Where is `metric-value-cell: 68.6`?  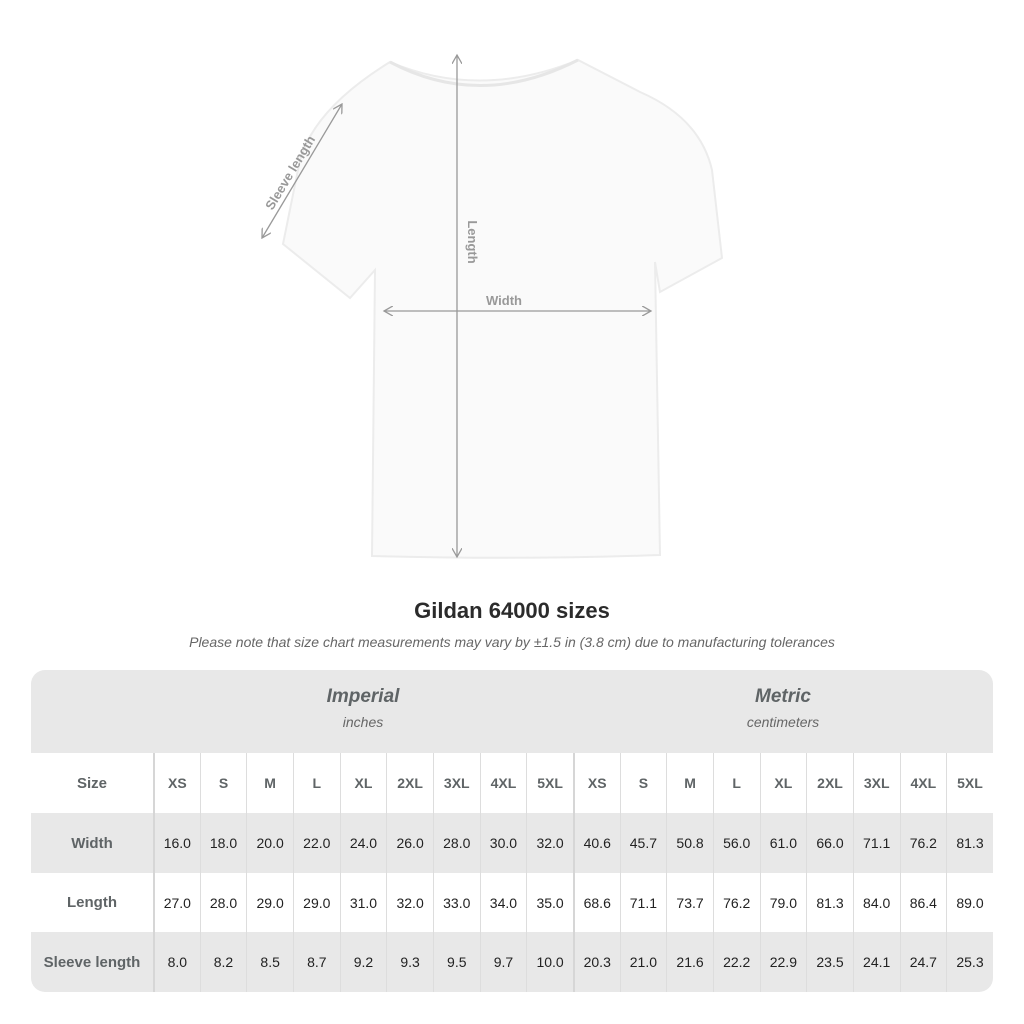
metric-value-cell: 68.6 is located at coordinates (596, 902).